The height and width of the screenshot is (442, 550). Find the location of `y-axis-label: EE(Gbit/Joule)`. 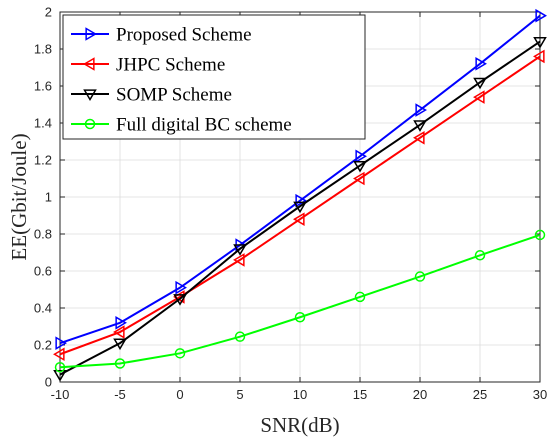

y-axis-label: EE(Gbit/Joule) is located at coordinates (19, 196).